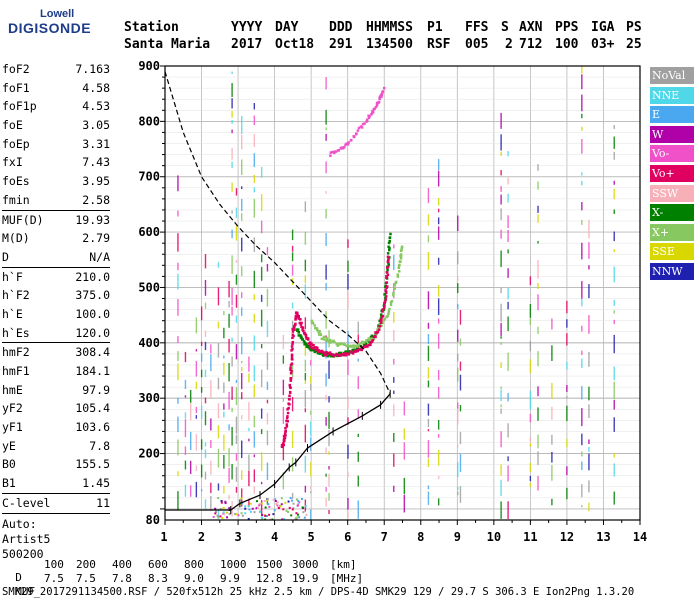  Describe the element at coordinates (16, 181) in the screenshot. I see `param-key: foEs` at that location.